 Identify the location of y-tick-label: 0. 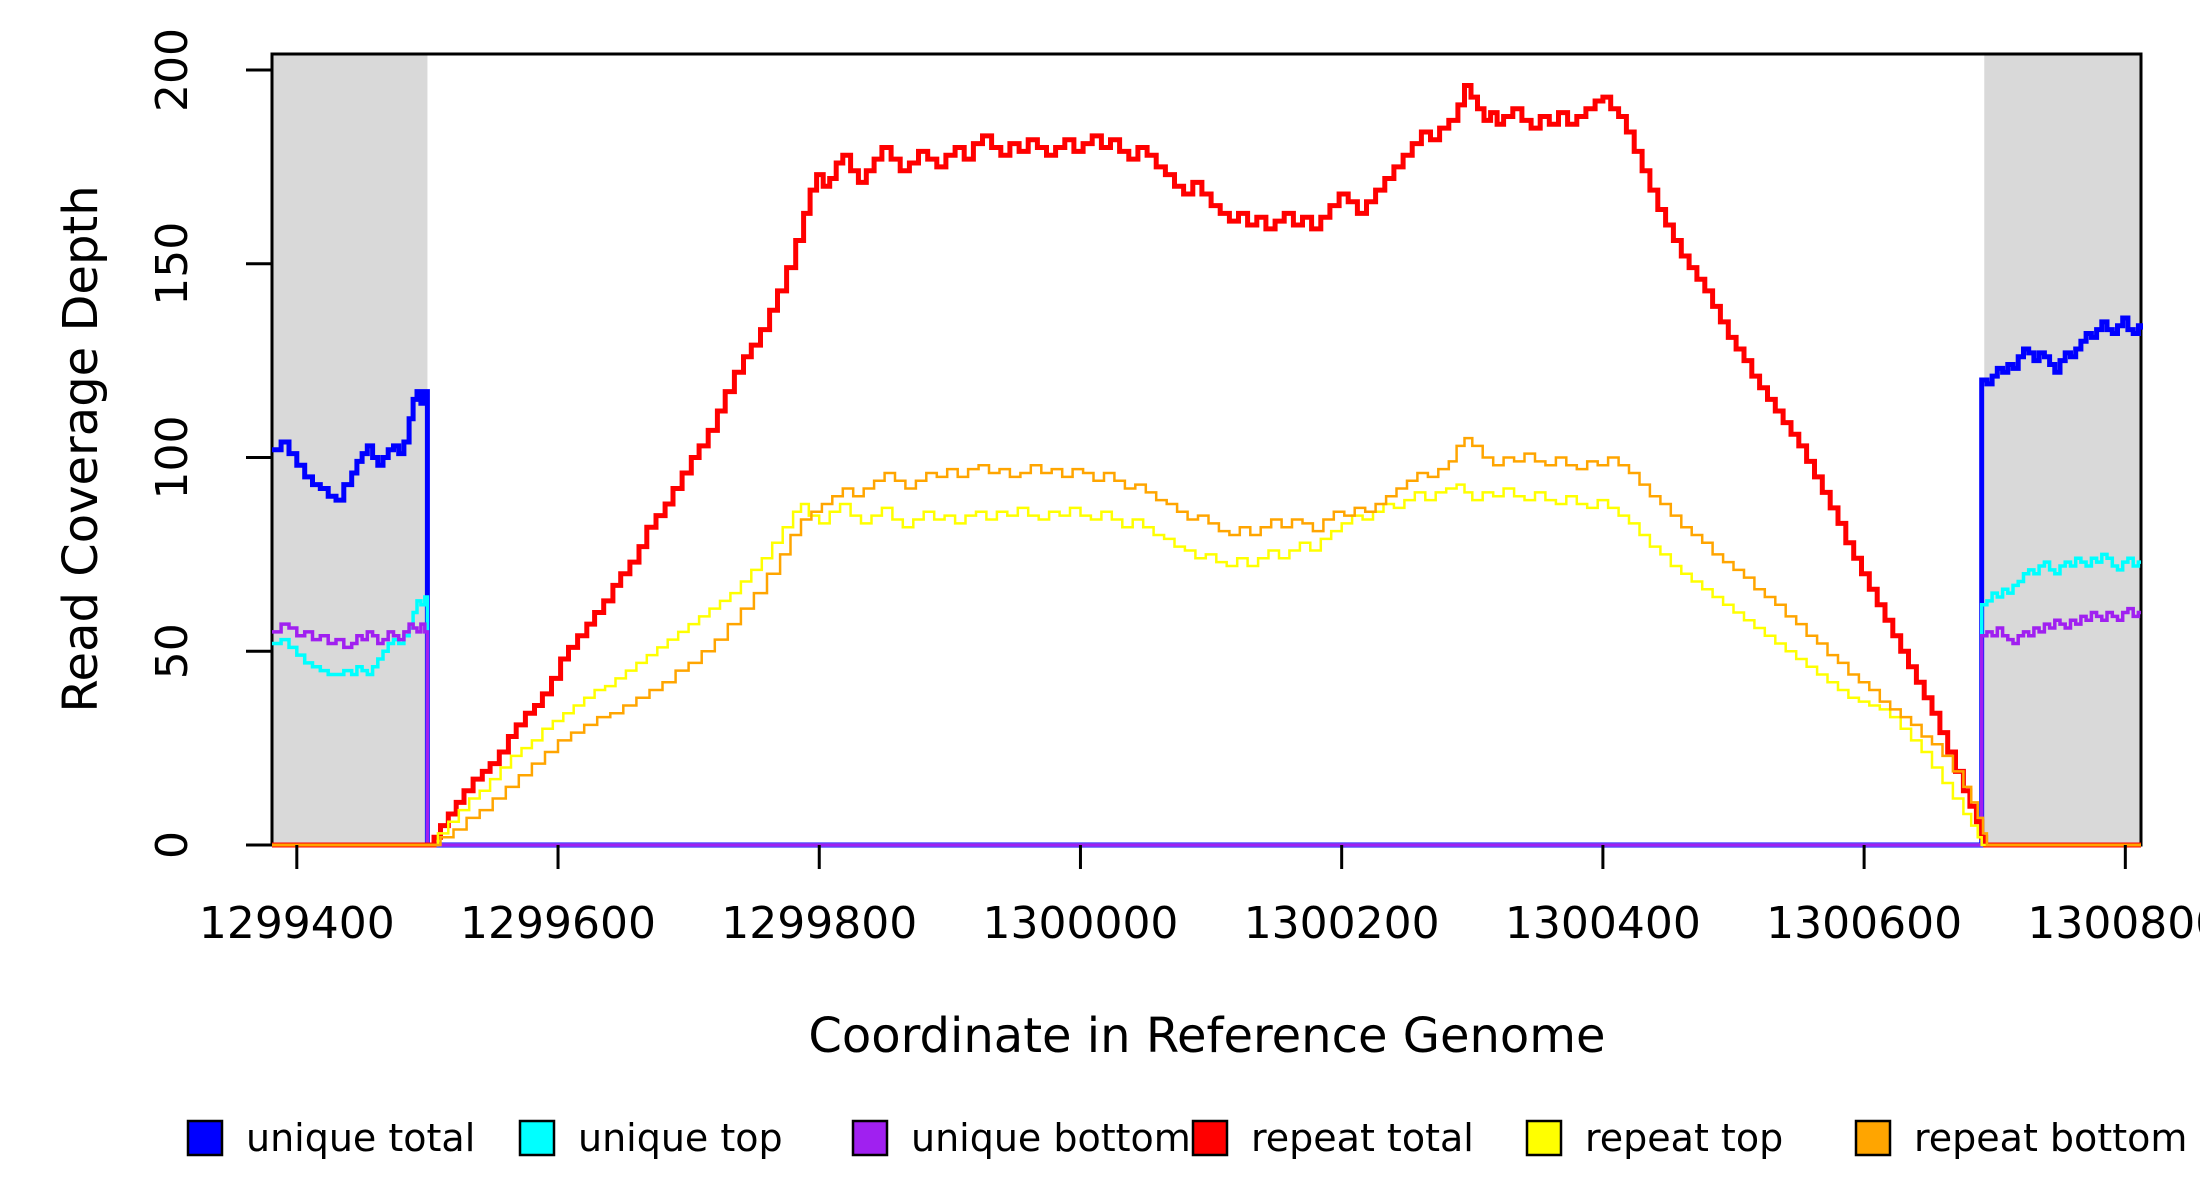
(172, 845).